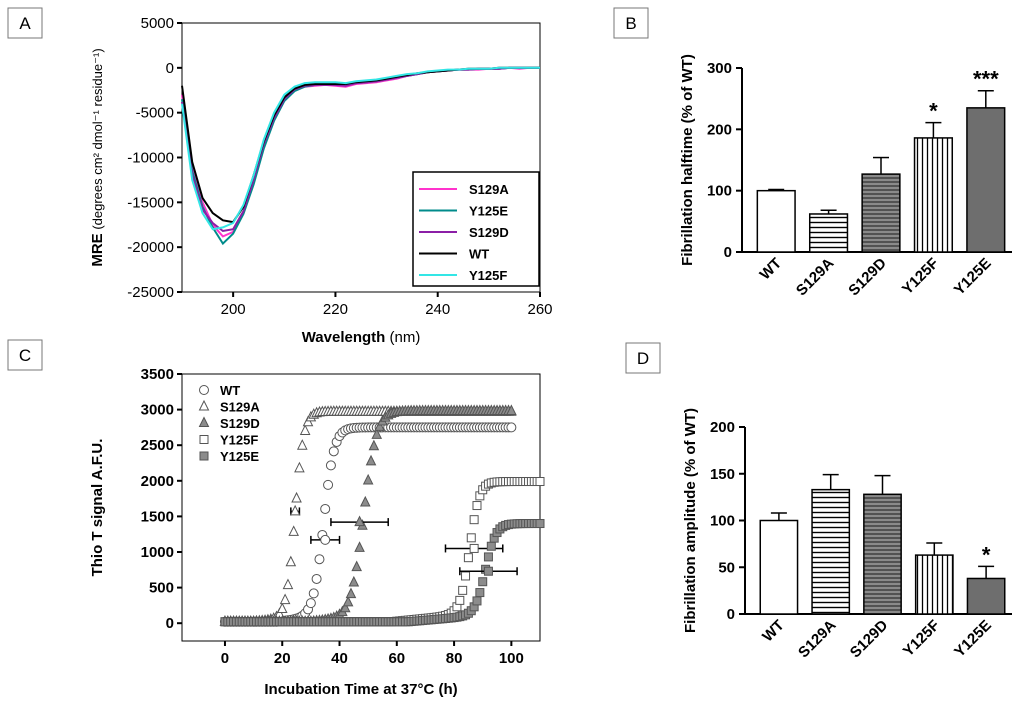 The height and width of the screenshot is (709, 1024). Describe the element at coordinates (157, 516) in the screenshot. I see `y-tick-label: 1500` at that location.